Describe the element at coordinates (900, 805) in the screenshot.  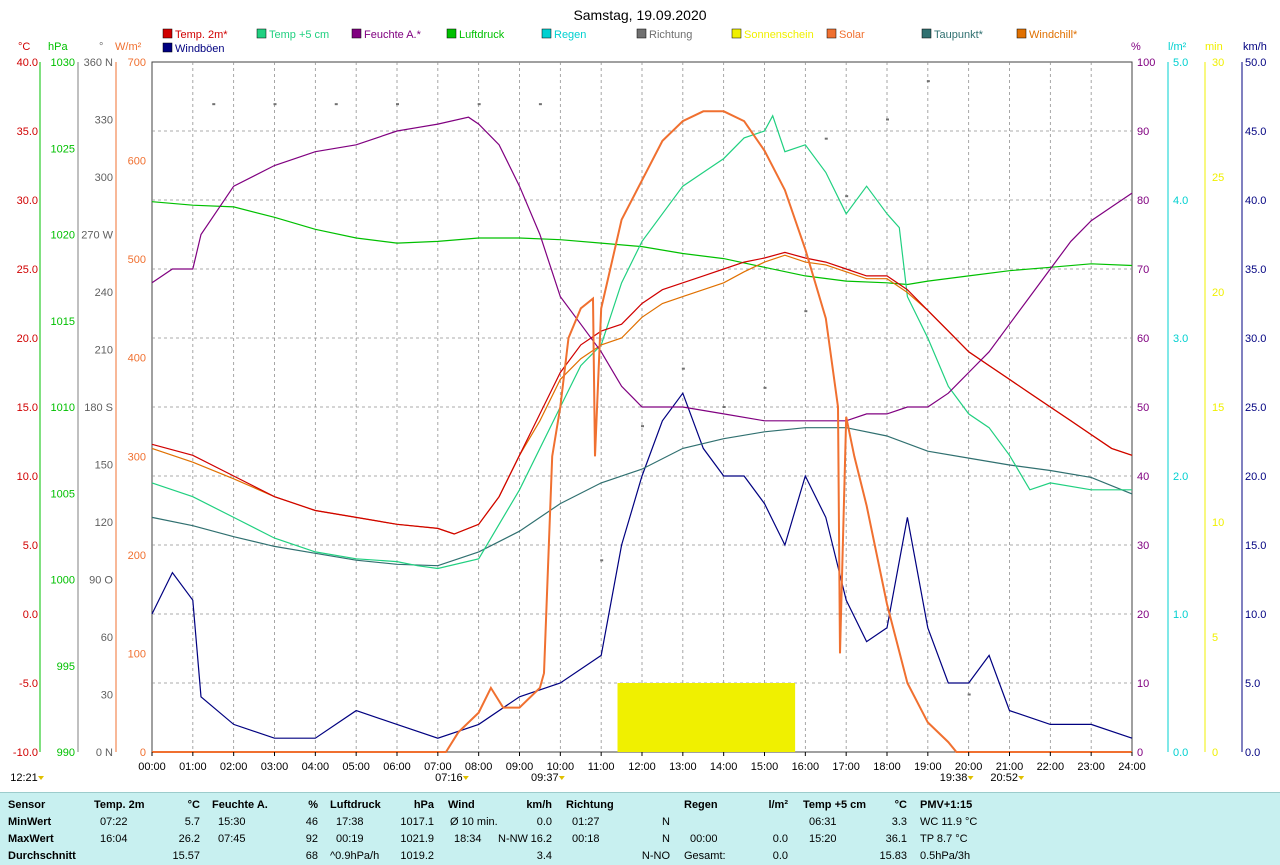
I see `stats-temp5-unit: °C` at that location.